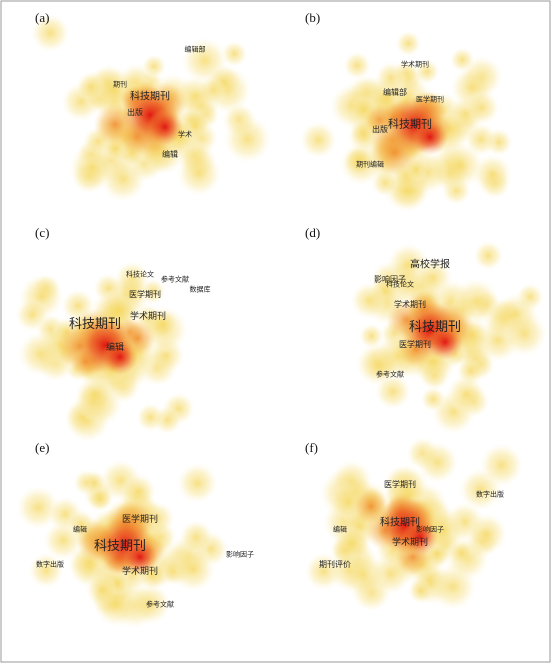 This screenshot has width=551, height=663. Describe the element at coordinates (311, 447) in the screenshot. I see `panel-label: (f)` at that location.